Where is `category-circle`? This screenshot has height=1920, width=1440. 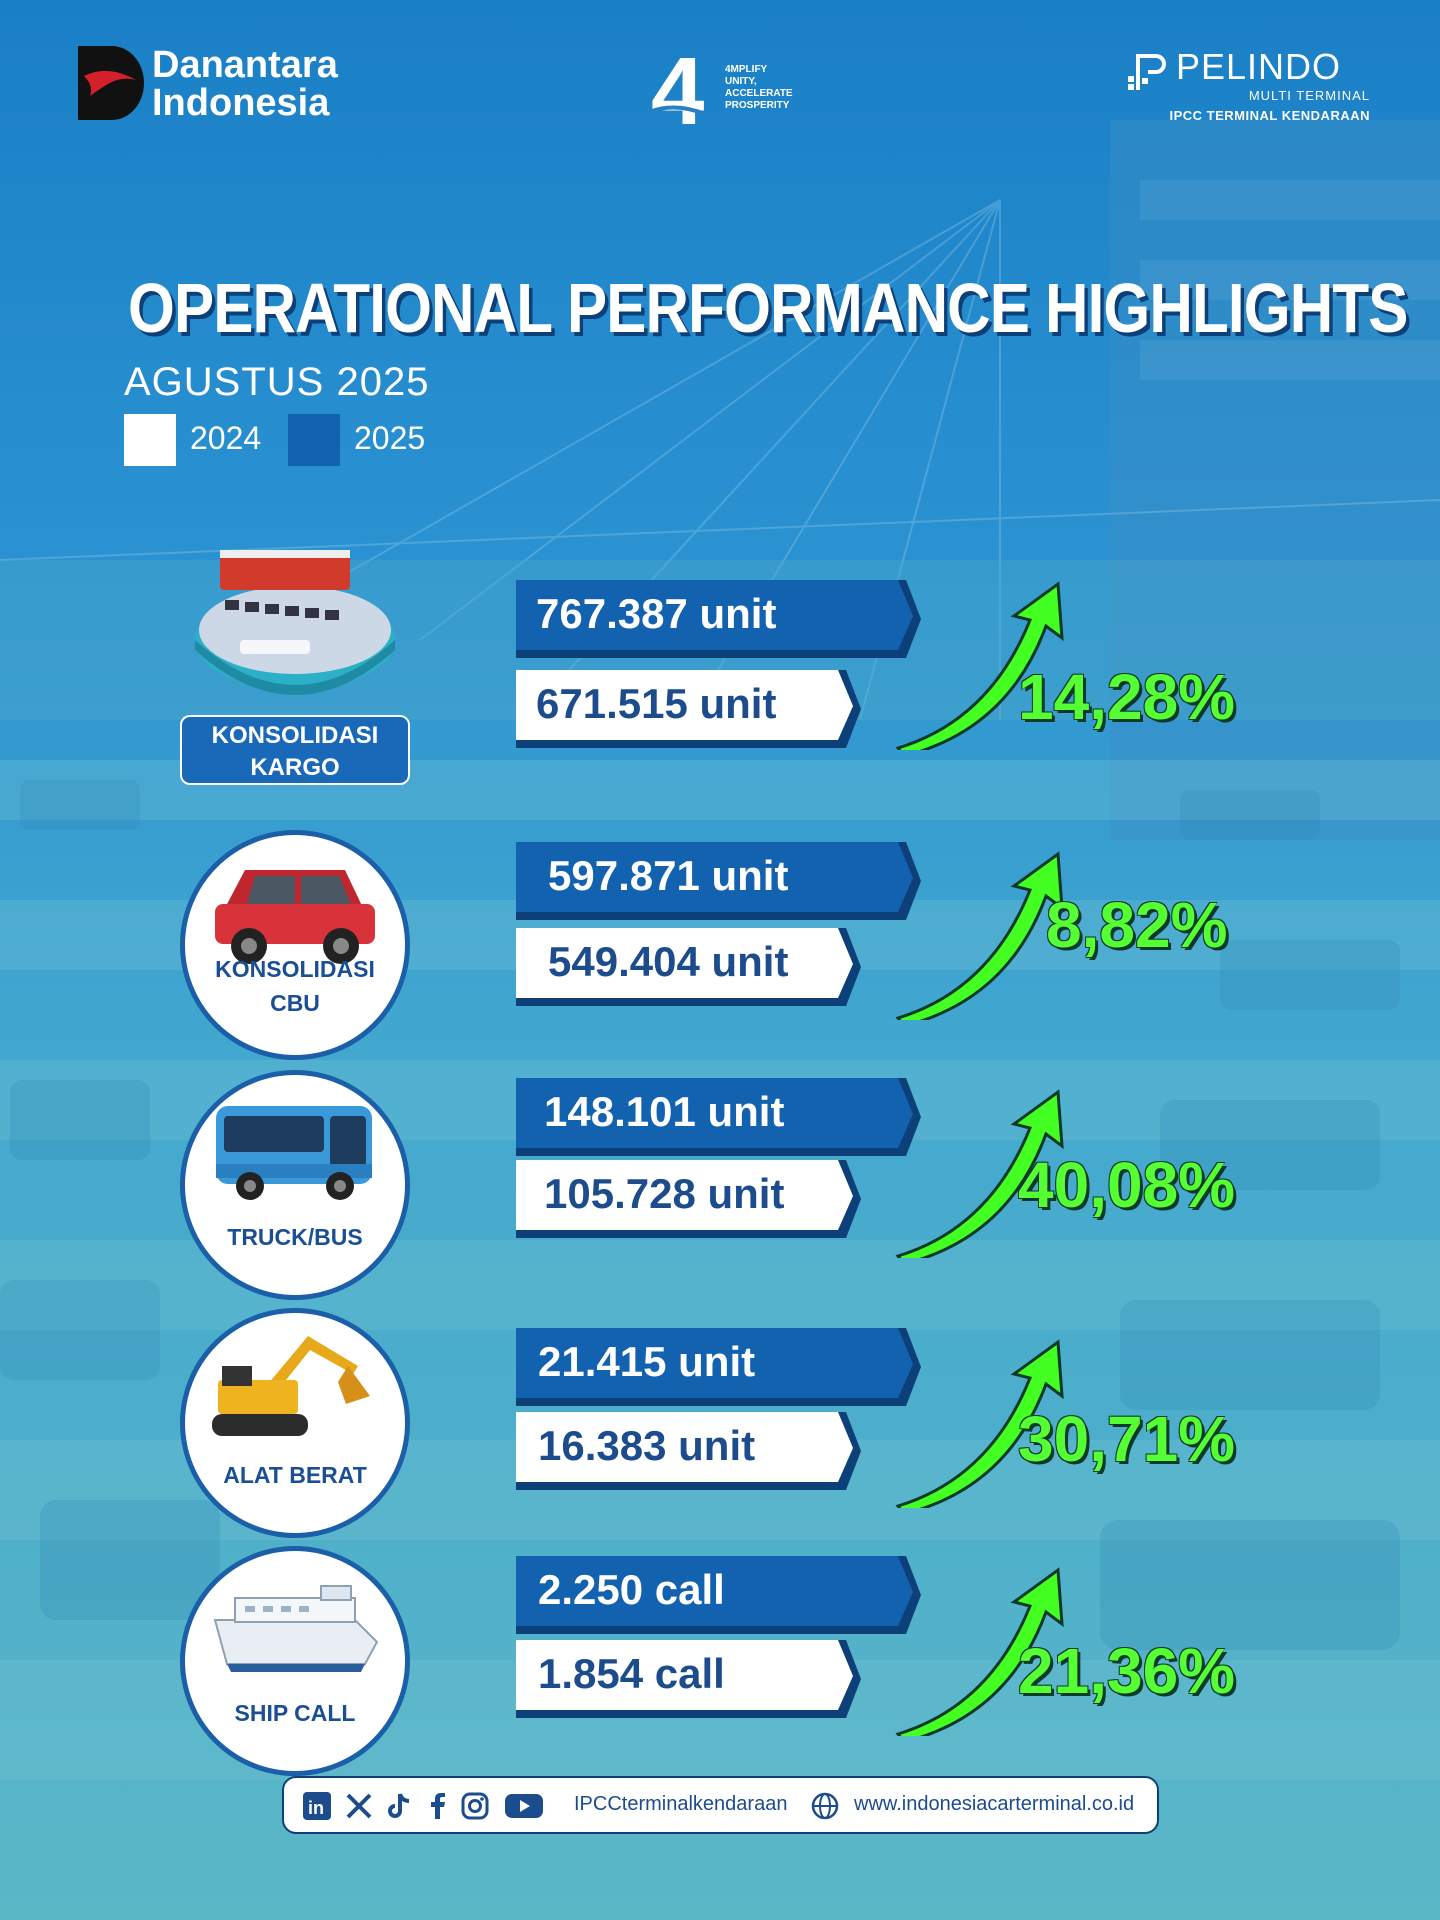 category-circle is located at coordinates (295, 945).